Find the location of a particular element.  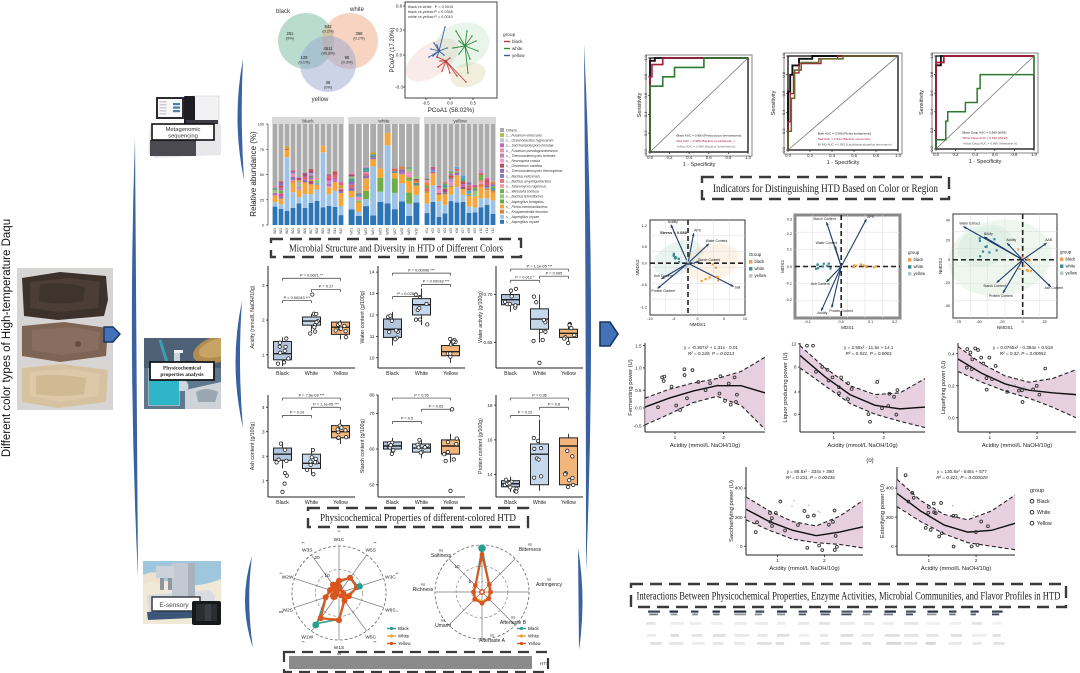

svg-text: 12 is located at coordinates (794, 343).